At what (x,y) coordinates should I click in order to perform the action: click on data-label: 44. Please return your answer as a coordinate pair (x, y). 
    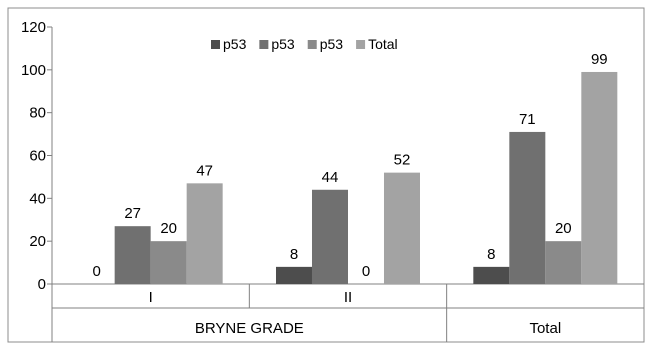
    Looking at the image, I should click on (330, 177).